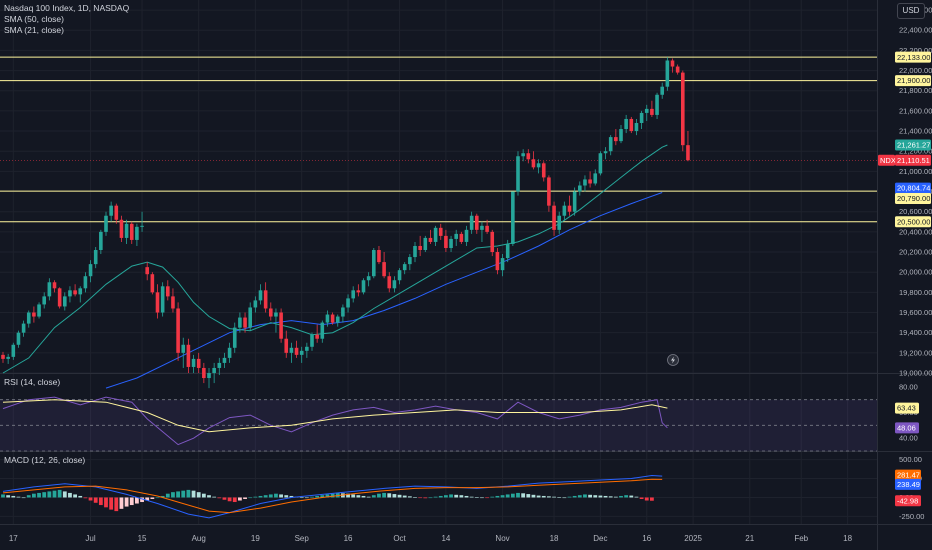  I want to click on rsi-legend: RSI (14, close), so click(32, 382).